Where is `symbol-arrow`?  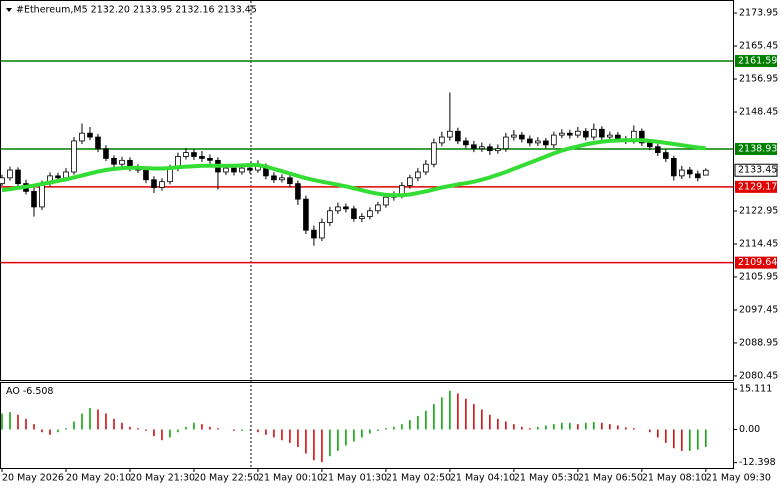
symbol-arrow is located at coordinates (9, 10).